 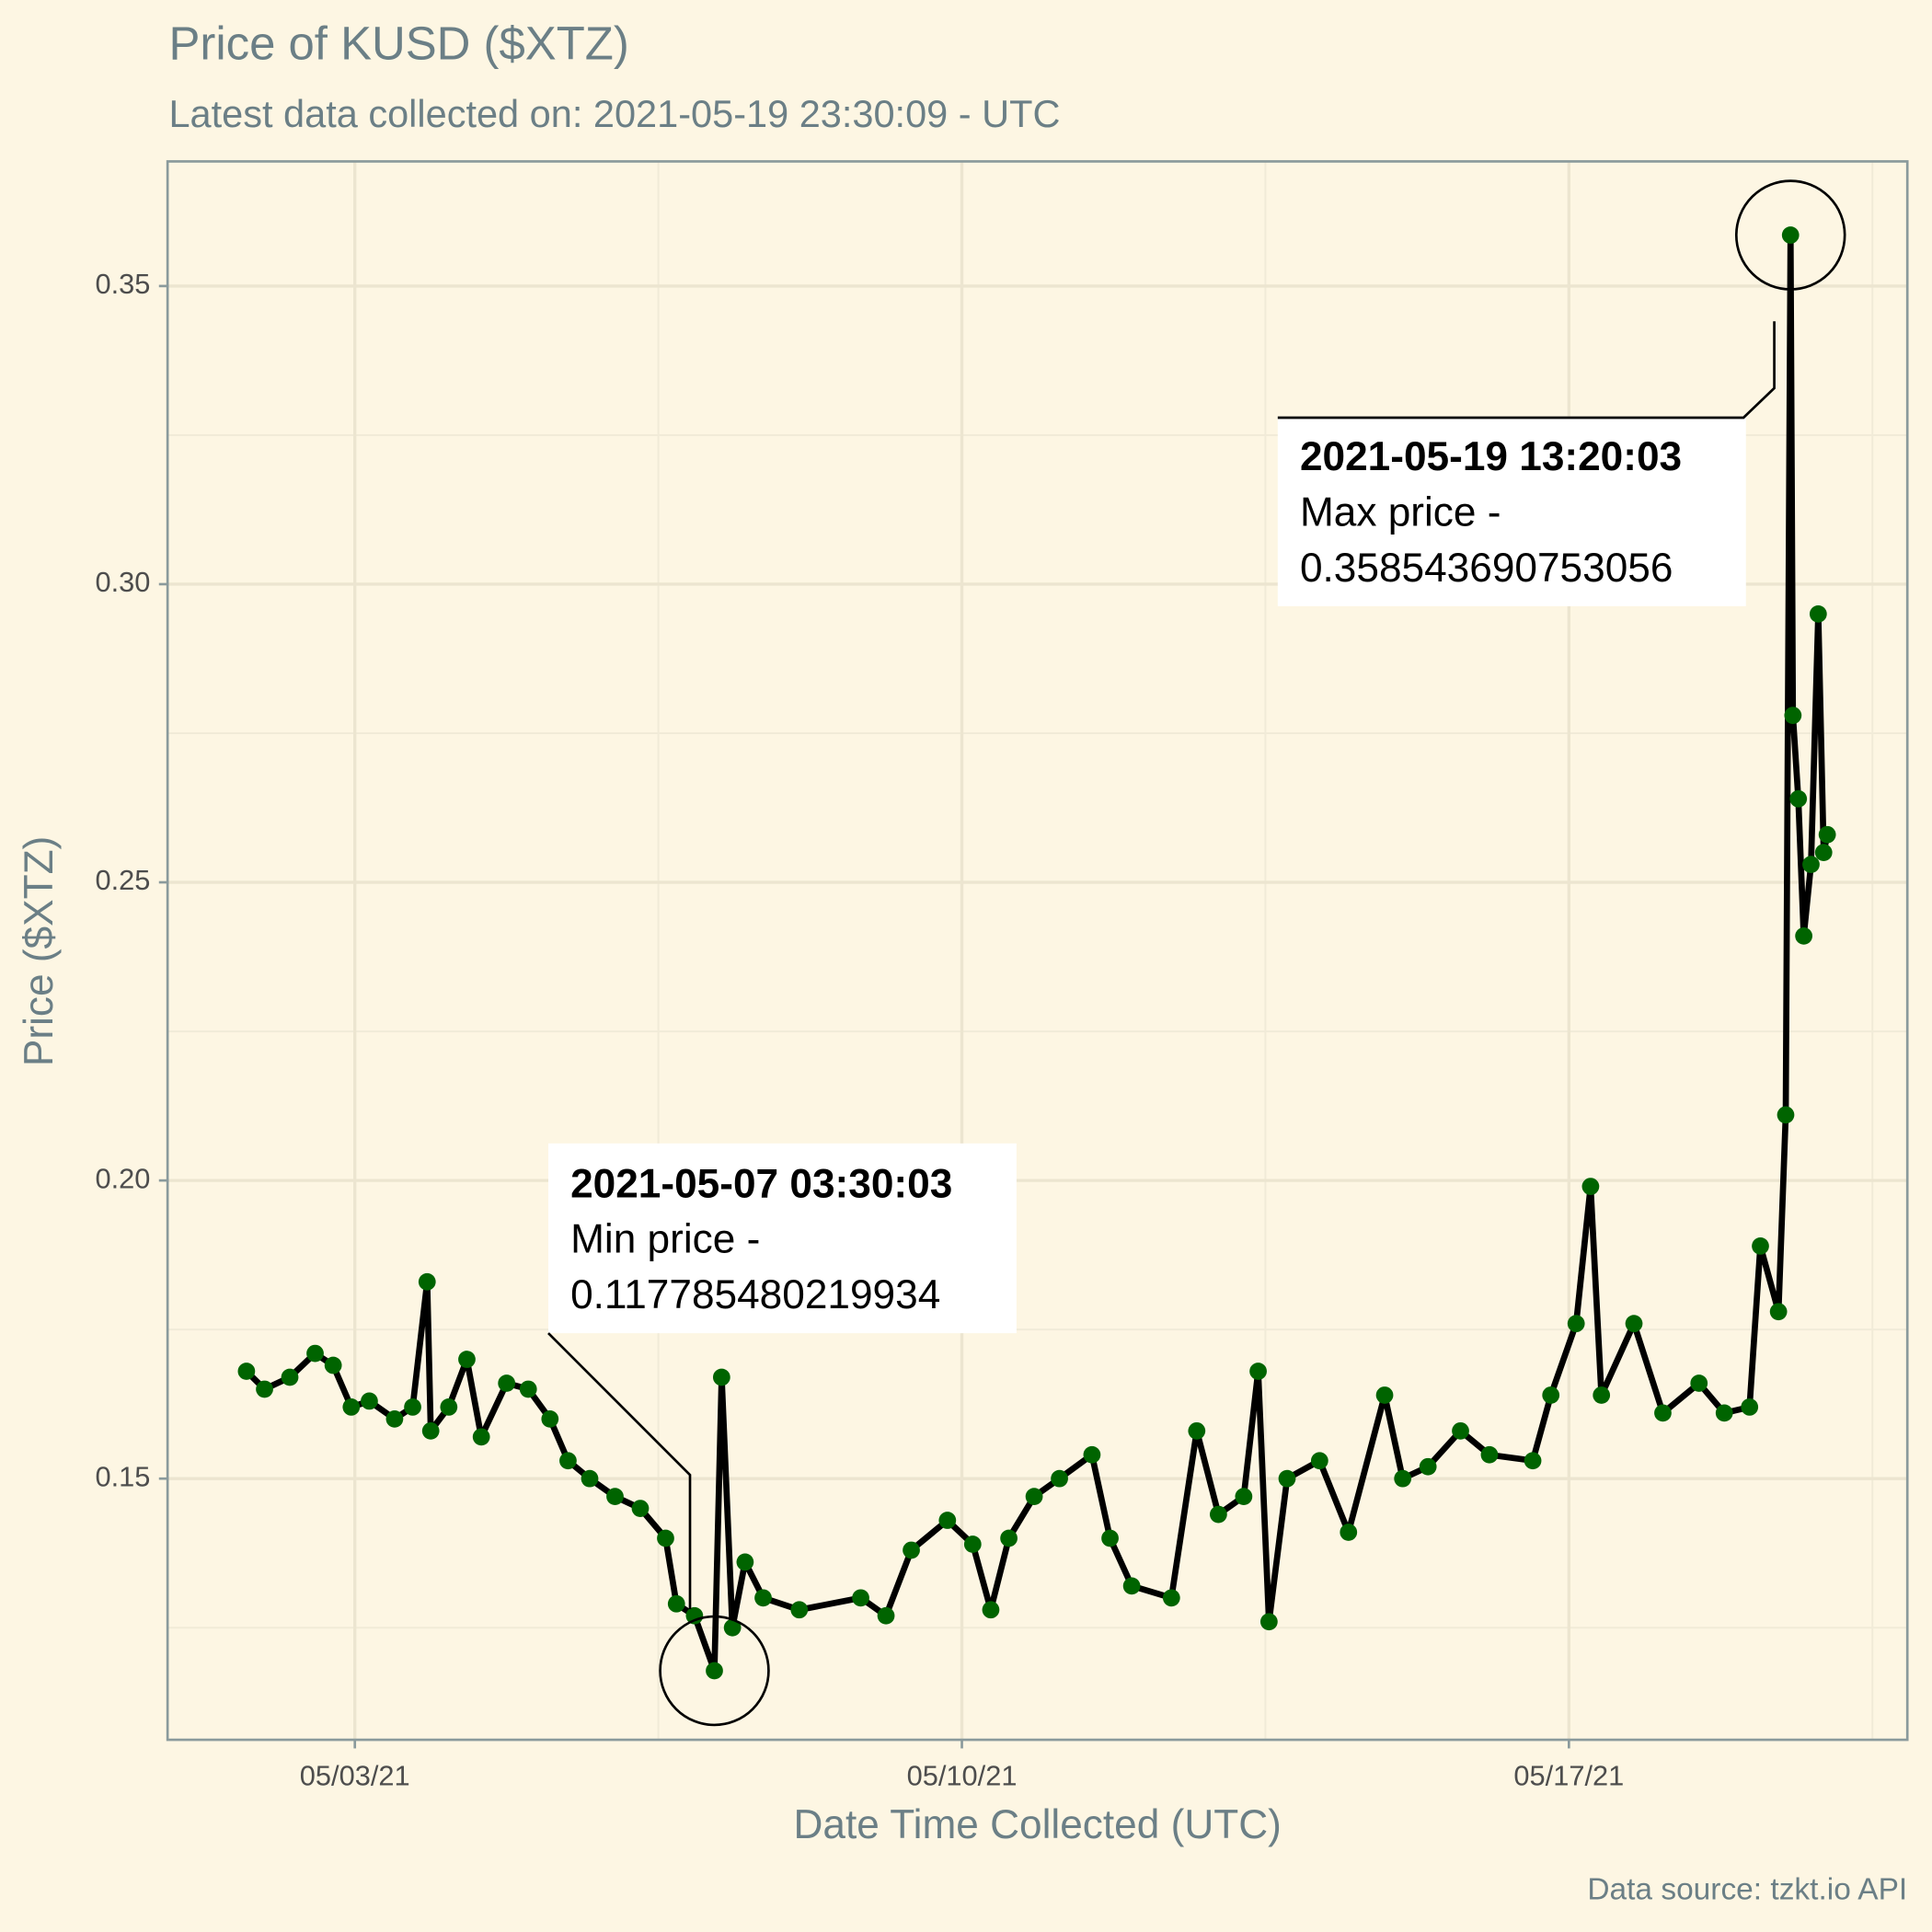 I want to click on y-tick-label: 0.25, so click(x=122, y=880).